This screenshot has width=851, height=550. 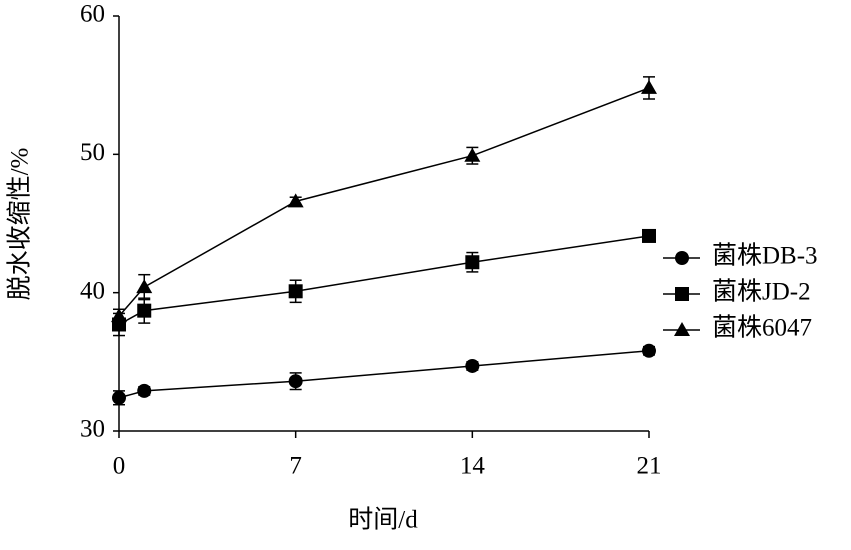 What do you see at coordinates (119, 466) in the screenshot?
I see `x-tick-label: 0` at bounding box center [119, 466].